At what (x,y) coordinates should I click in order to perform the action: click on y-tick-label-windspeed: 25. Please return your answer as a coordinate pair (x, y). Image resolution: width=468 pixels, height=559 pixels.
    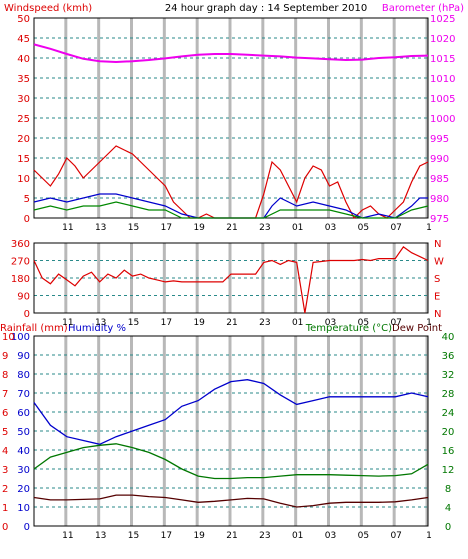
    Looking at the image, I should click on (23, 119).